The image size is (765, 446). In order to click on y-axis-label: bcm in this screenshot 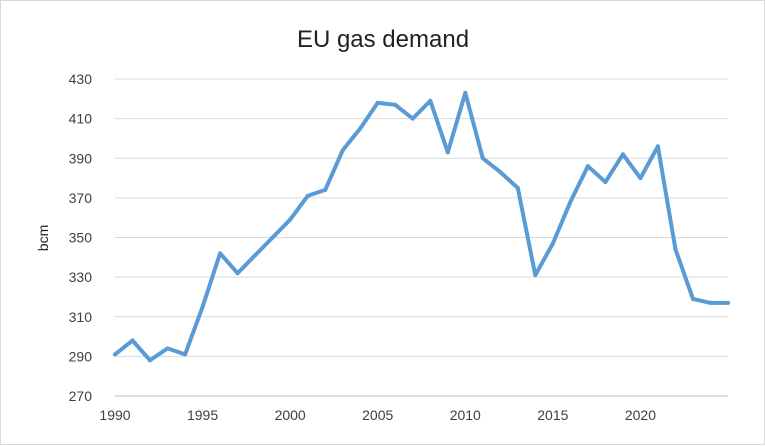, I will do `click(43, 238)`.